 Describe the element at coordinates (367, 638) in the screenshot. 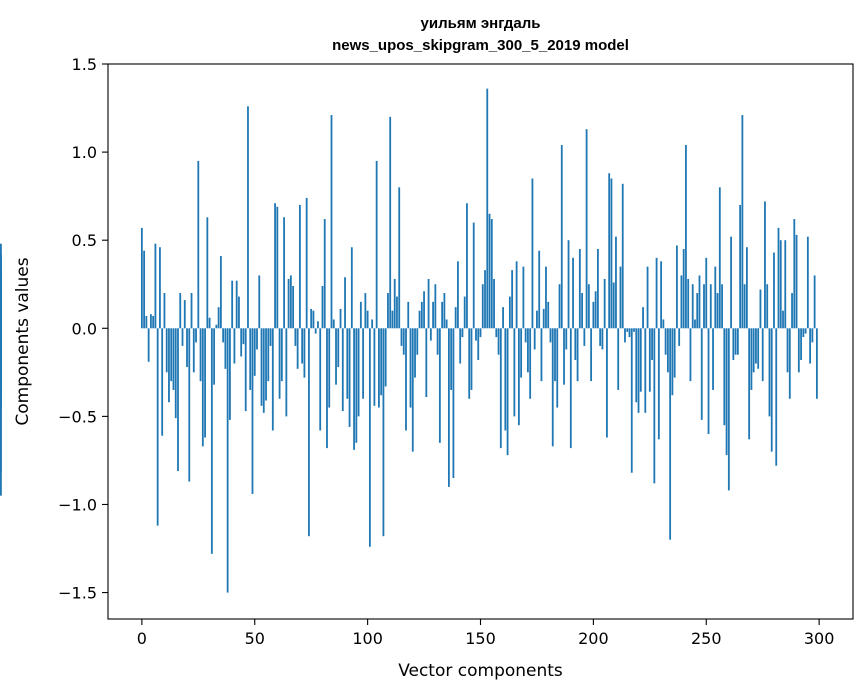

I see `x-tick-label: 100` at that location.